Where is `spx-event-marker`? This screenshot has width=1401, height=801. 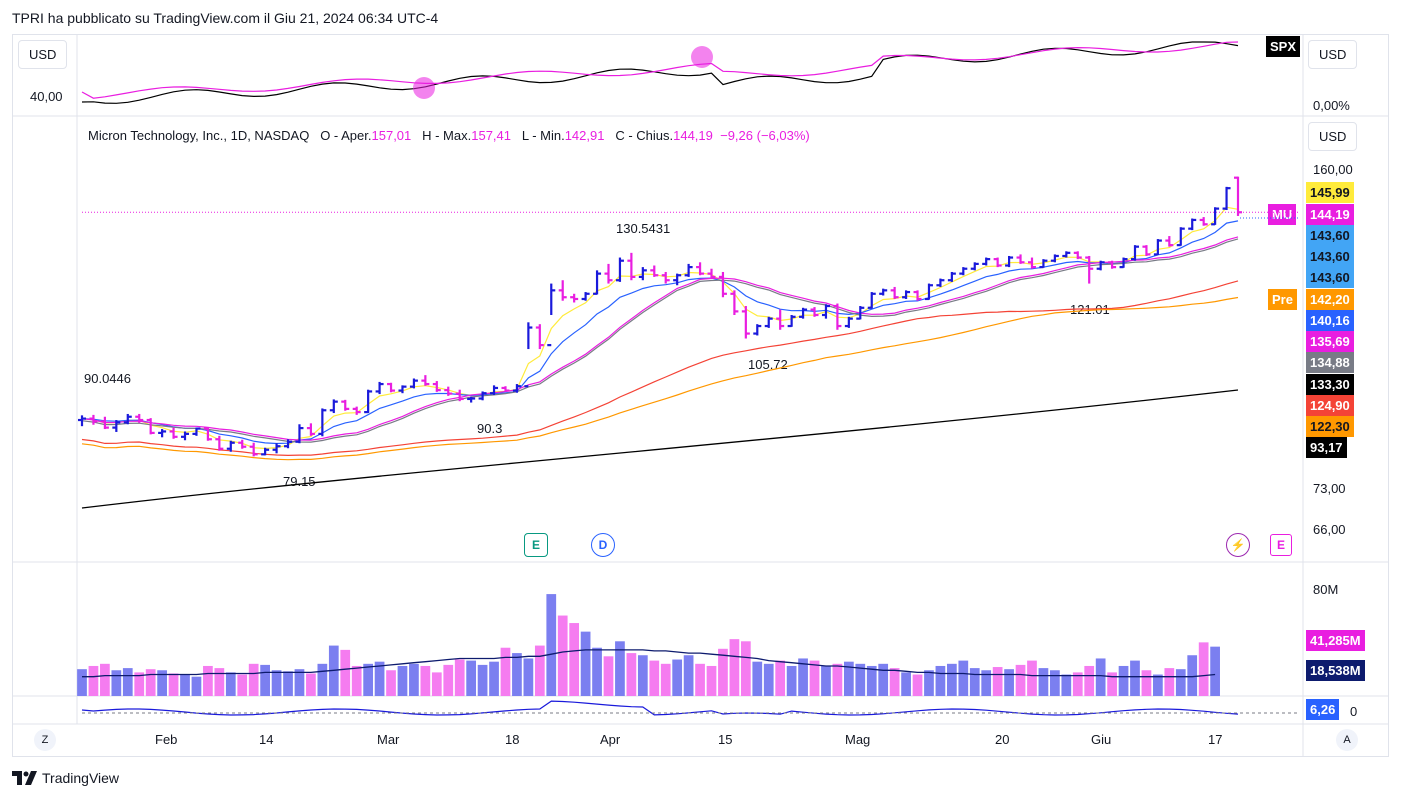
spx-event-marker is located at coordinates (424, 88).